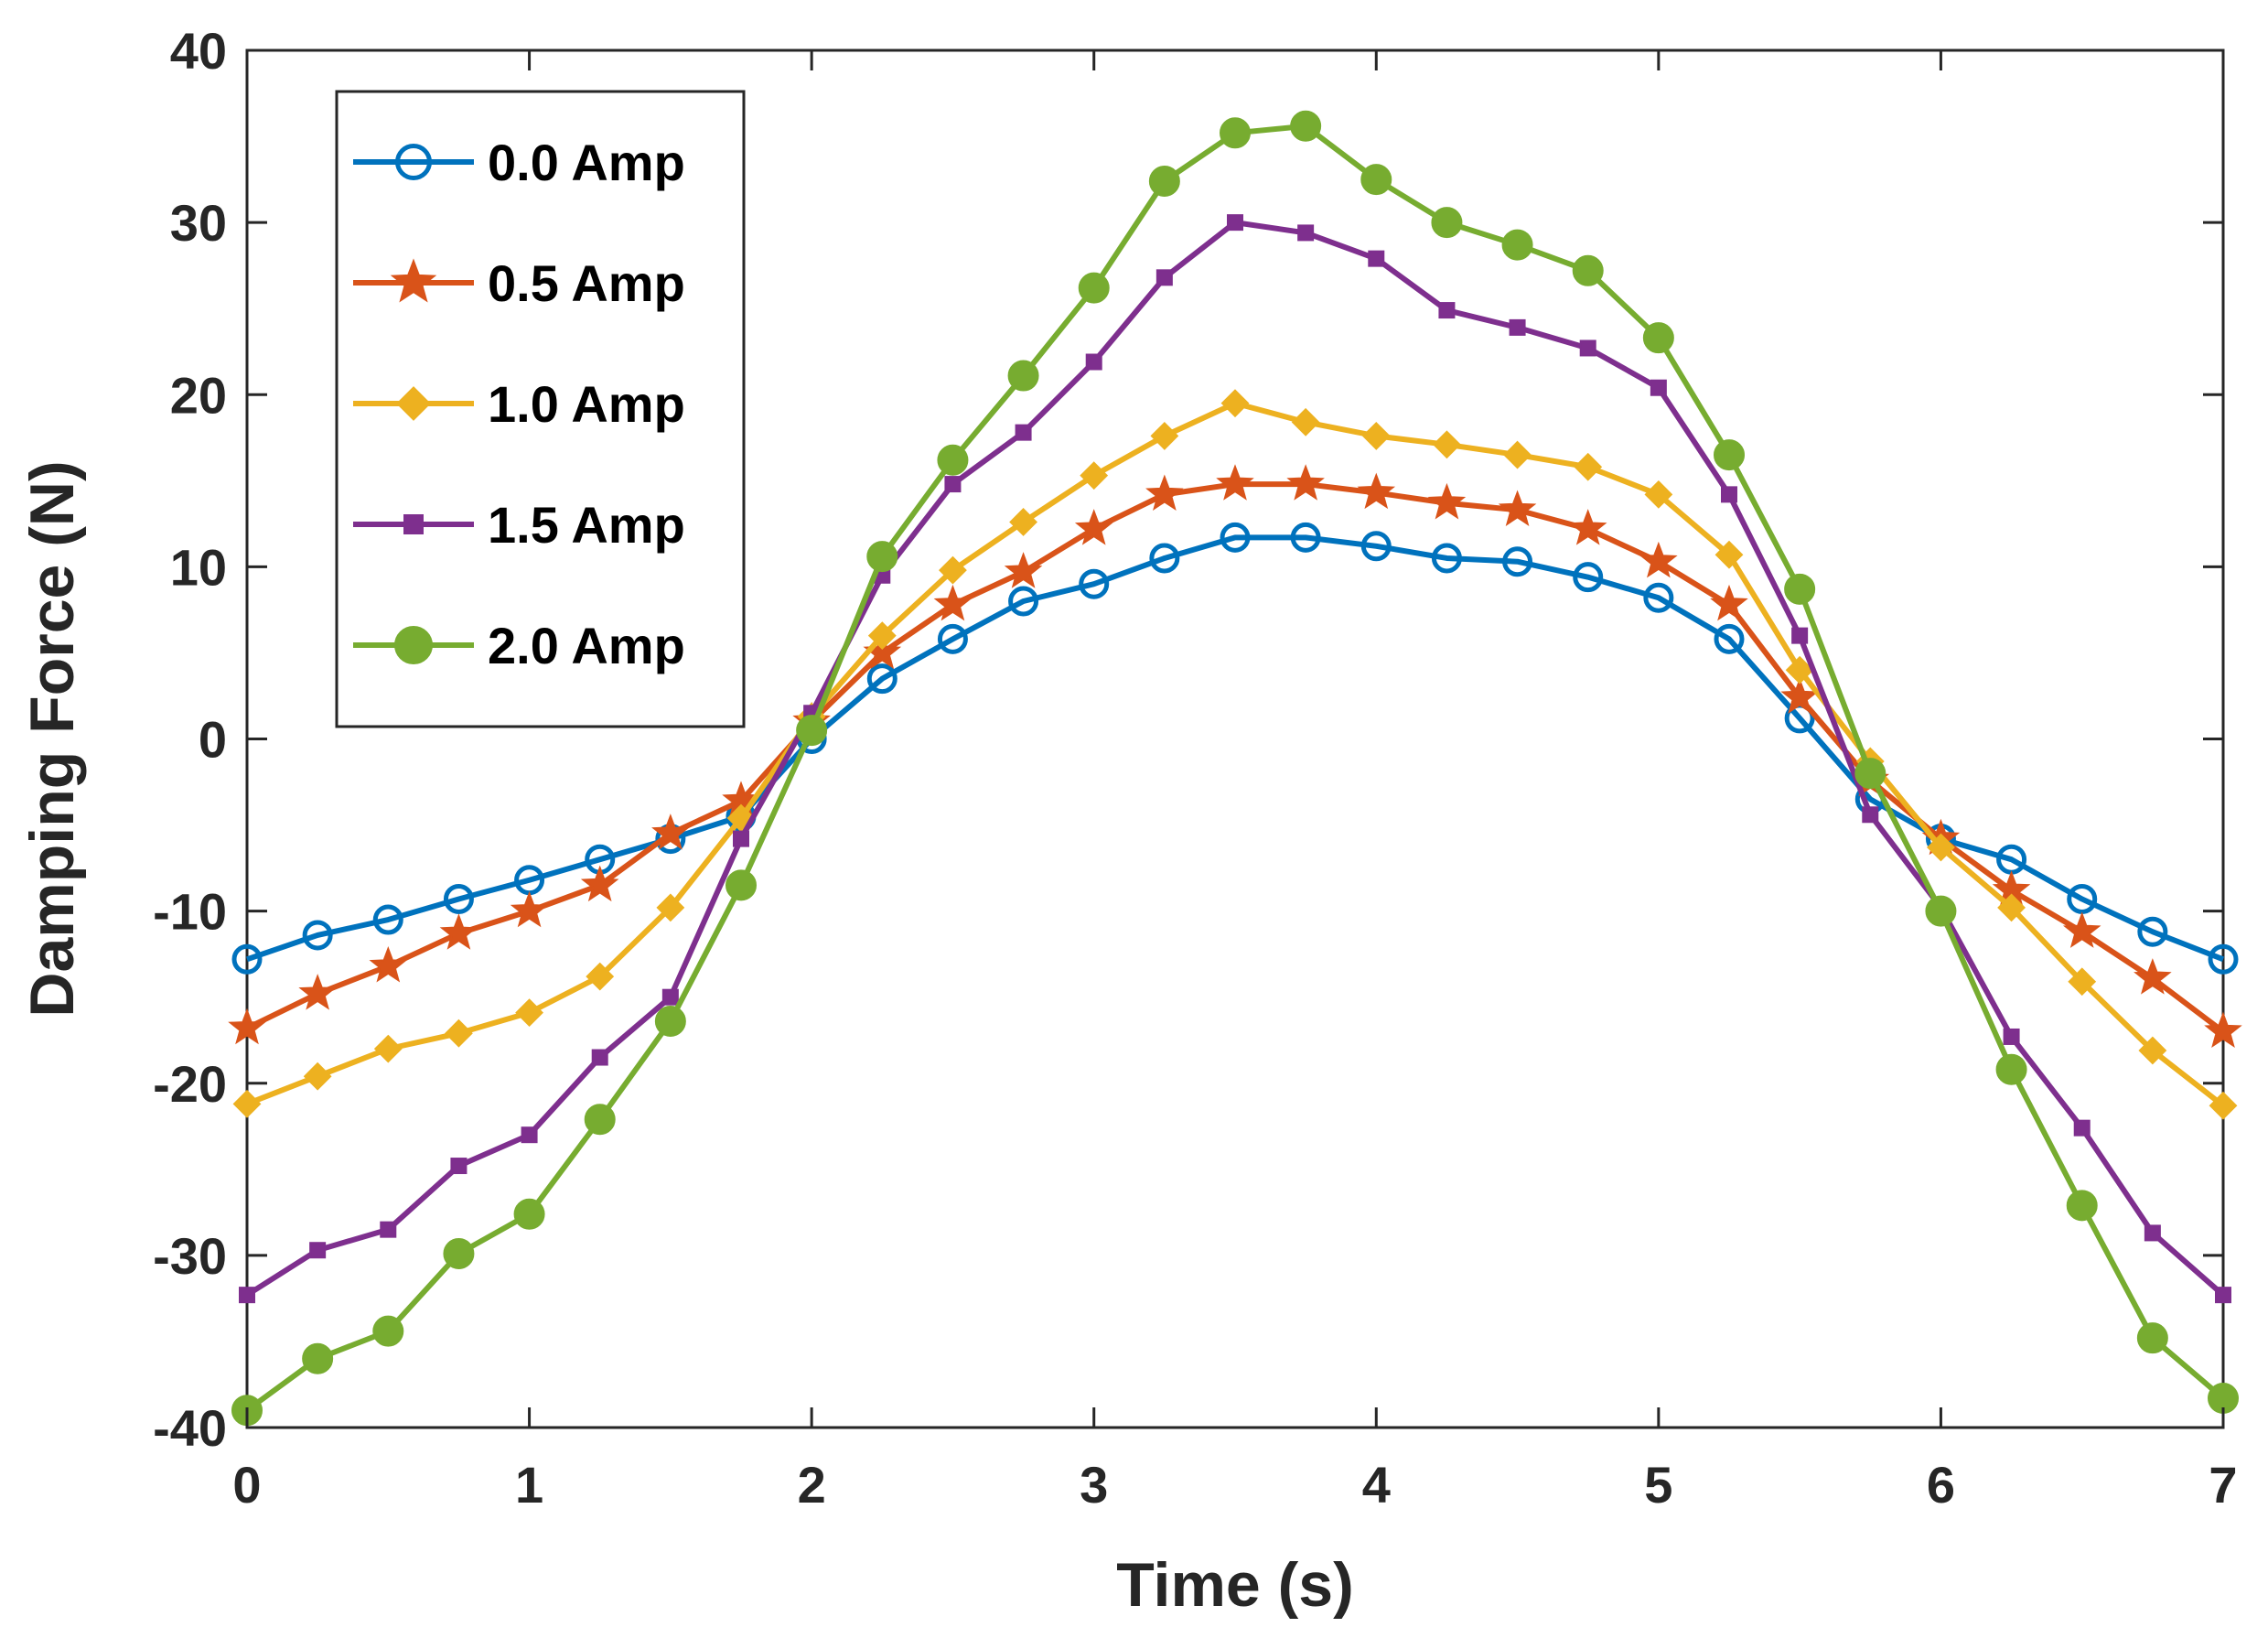 This screenshot has width=2268, height=1638. What do you see at coordinates (587, 525) in the screenshot?
I see `legend-label: 1.5 Amp` at bounding box center [587, 525].